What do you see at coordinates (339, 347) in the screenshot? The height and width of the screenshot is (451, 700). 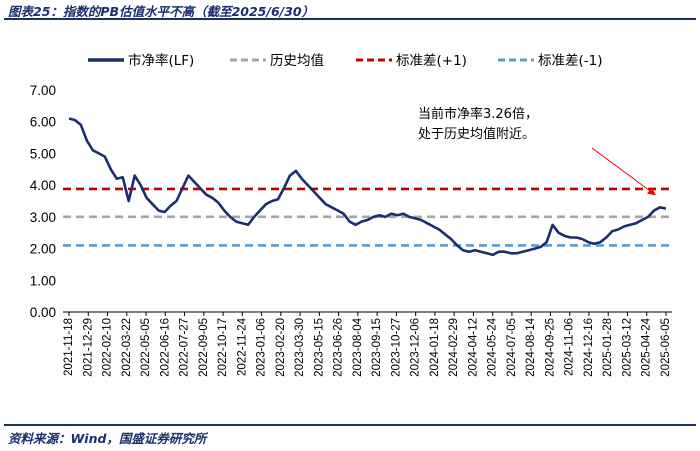 I see `x-tick-label: 2023-06-26` at bounding box center [339, 347].